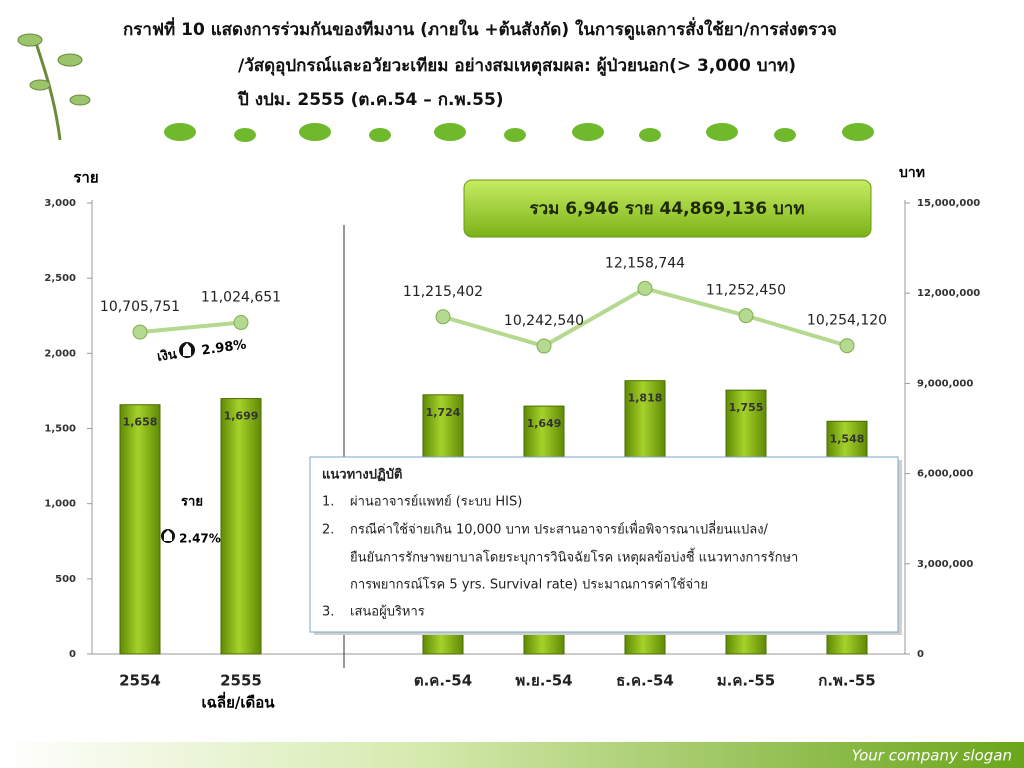  Describe the element at coordinates (167, 356) in the screenshot. I see `annotation: เงิน` at that location.